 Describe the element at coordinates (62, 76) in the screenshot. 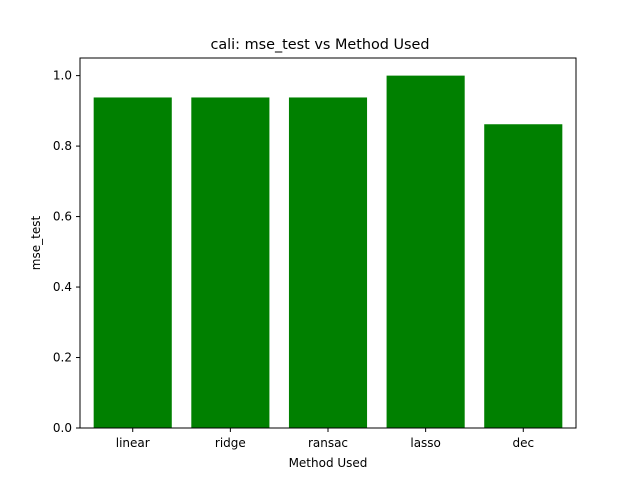

I see `y-tick-label: 1.0` at that location.